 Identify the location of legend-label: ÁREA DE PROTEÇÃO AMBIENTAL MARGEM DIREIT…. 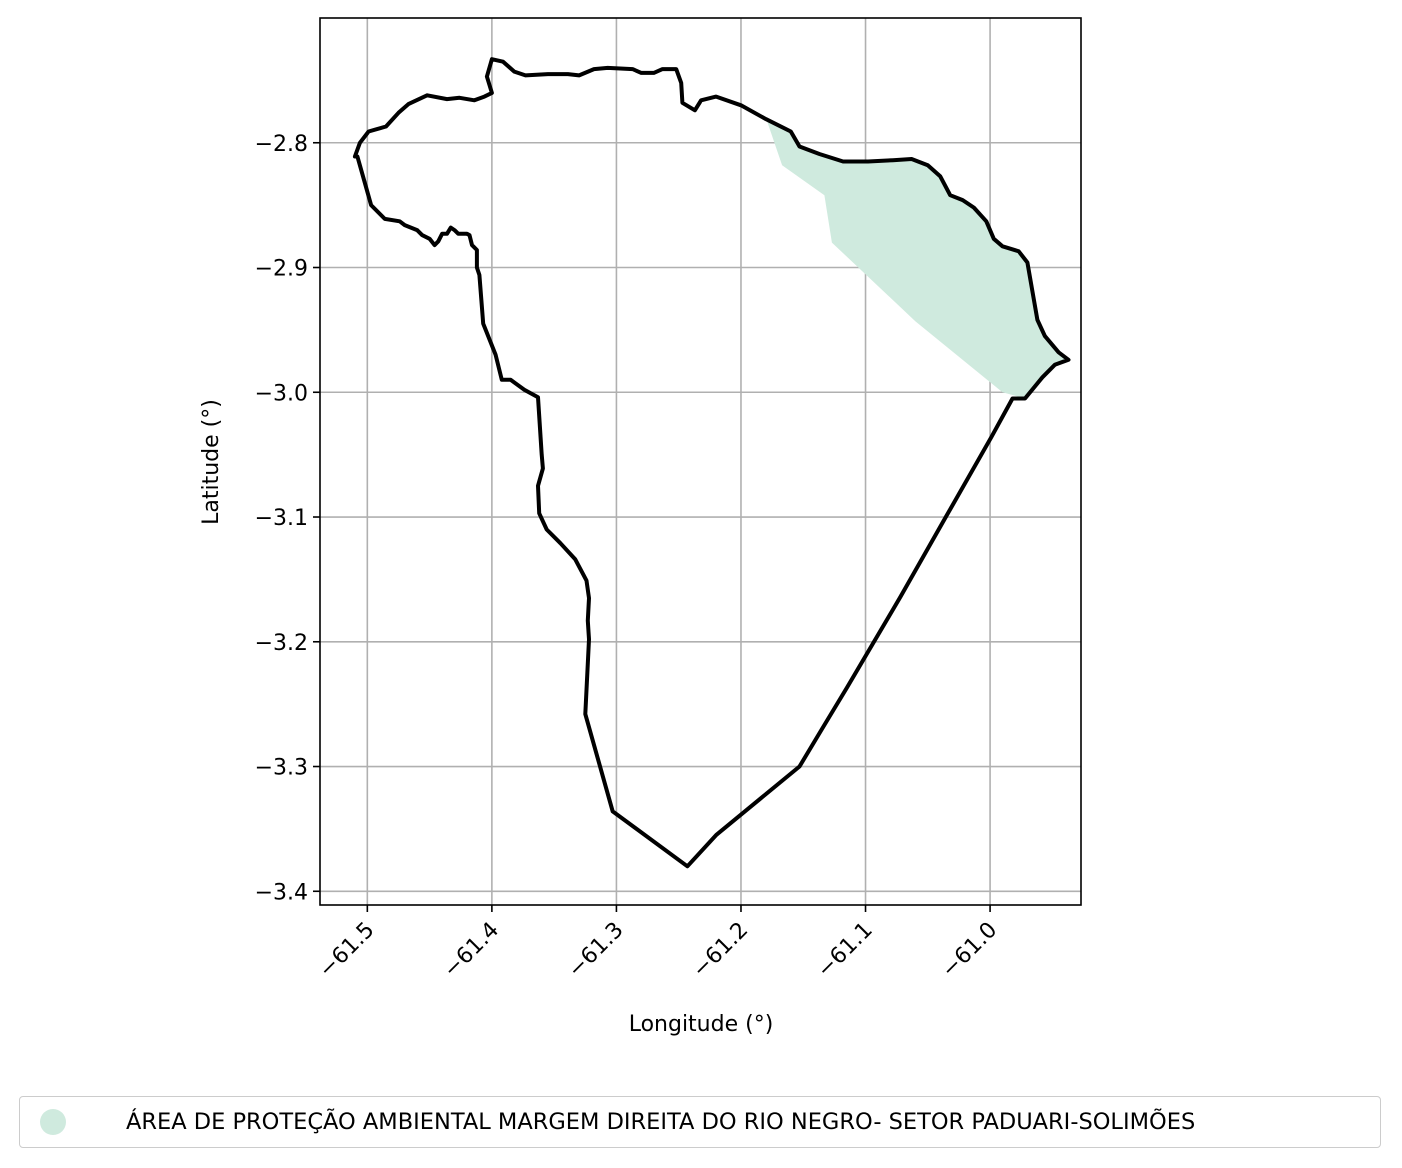
(661, 1122).